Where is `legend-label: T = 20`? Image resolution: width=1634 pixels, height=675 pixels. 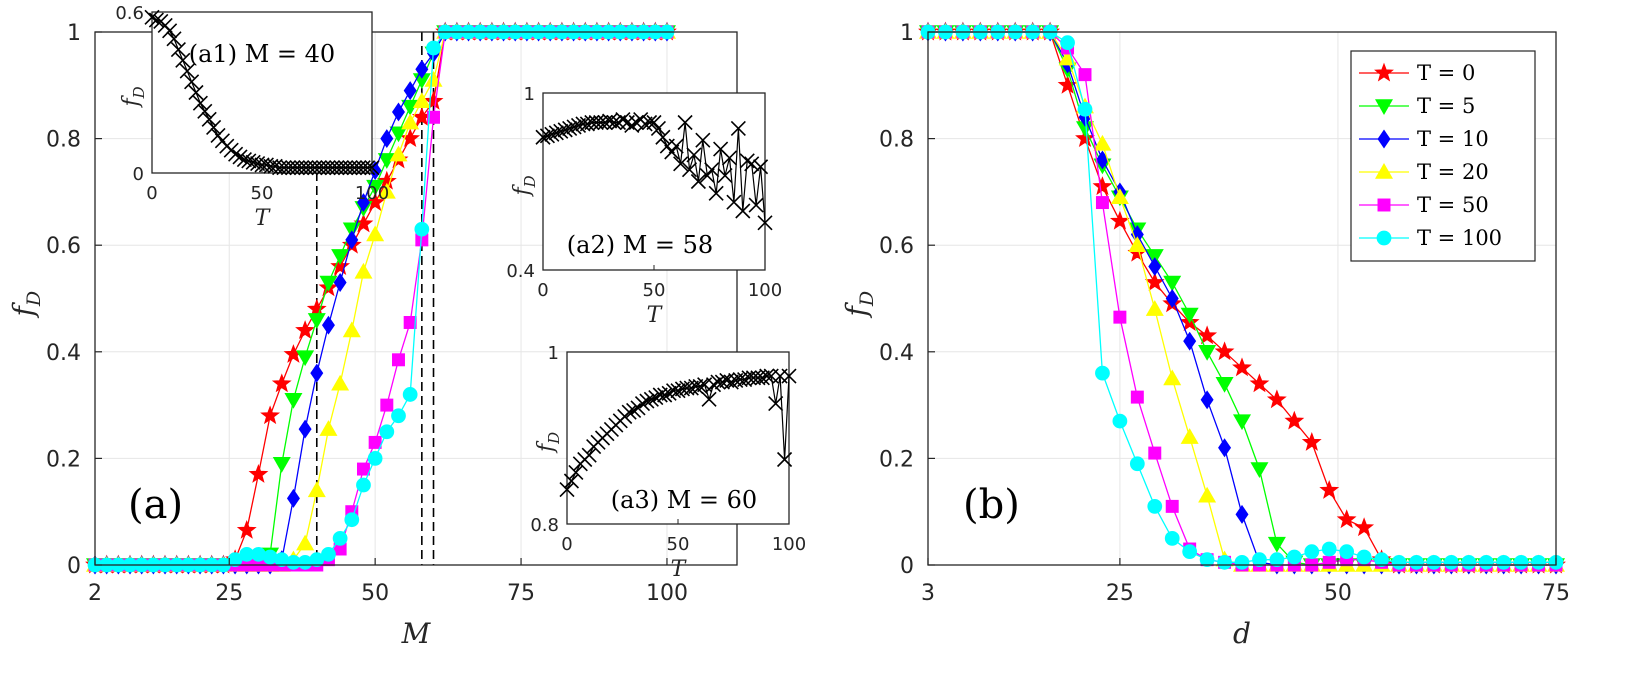
legend-label: T = 20 is located at coordinates (1453, 172).